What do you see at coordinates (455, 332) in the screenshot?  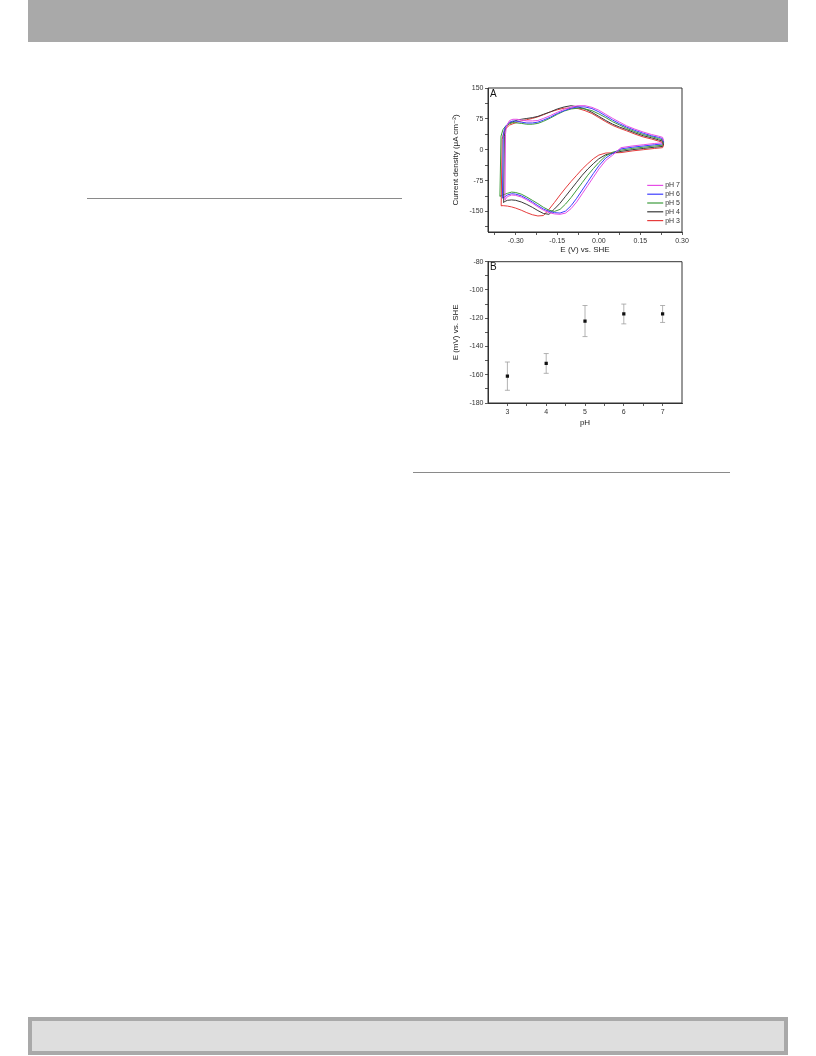 I see `y-axis-title: E (mV) vs. SHE` at bounding box center [455, 332].